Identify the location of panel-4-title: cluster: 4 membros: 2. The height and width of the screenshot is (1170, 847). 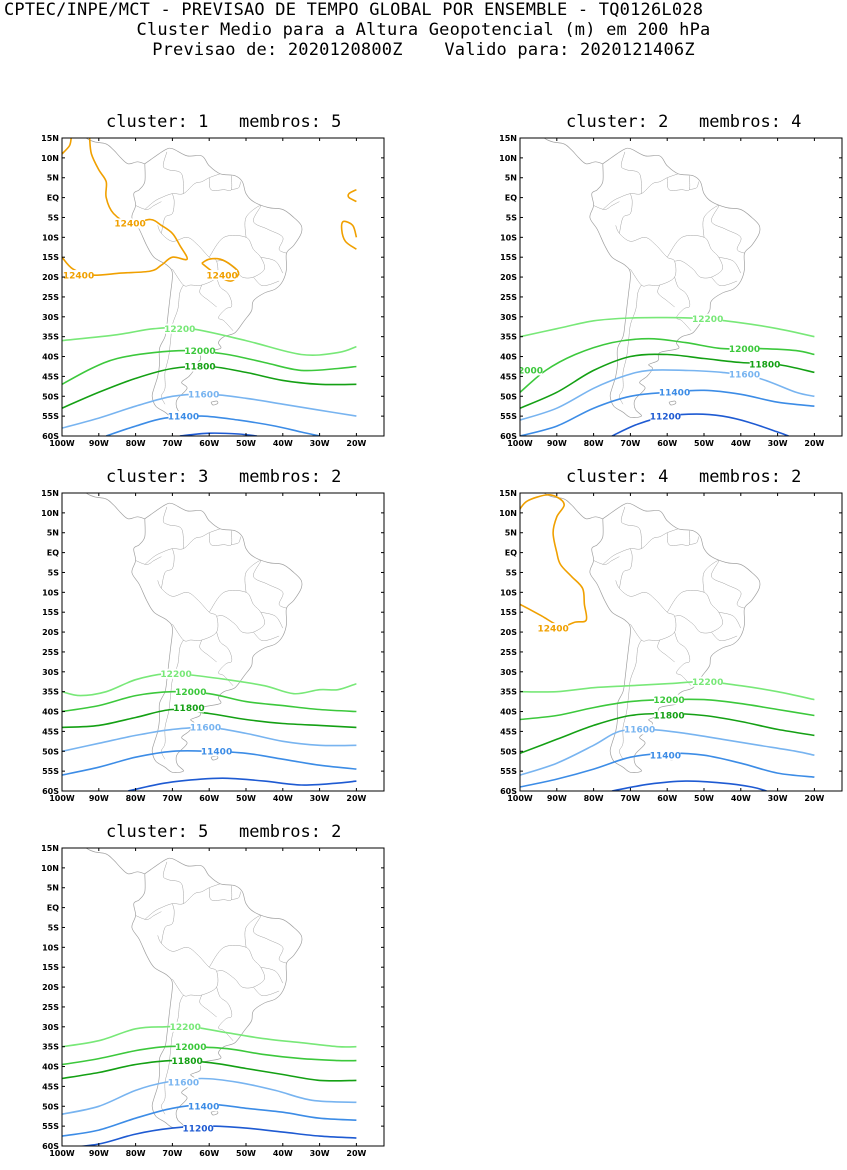
(684, 477).